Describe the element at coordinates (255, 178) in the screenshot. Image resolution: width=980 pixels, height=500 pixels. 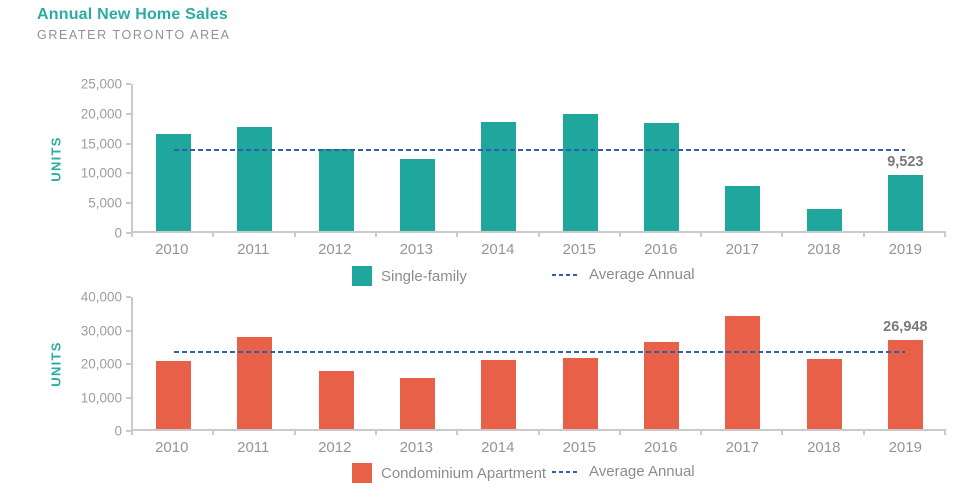
I see `bar-2011` at that location.